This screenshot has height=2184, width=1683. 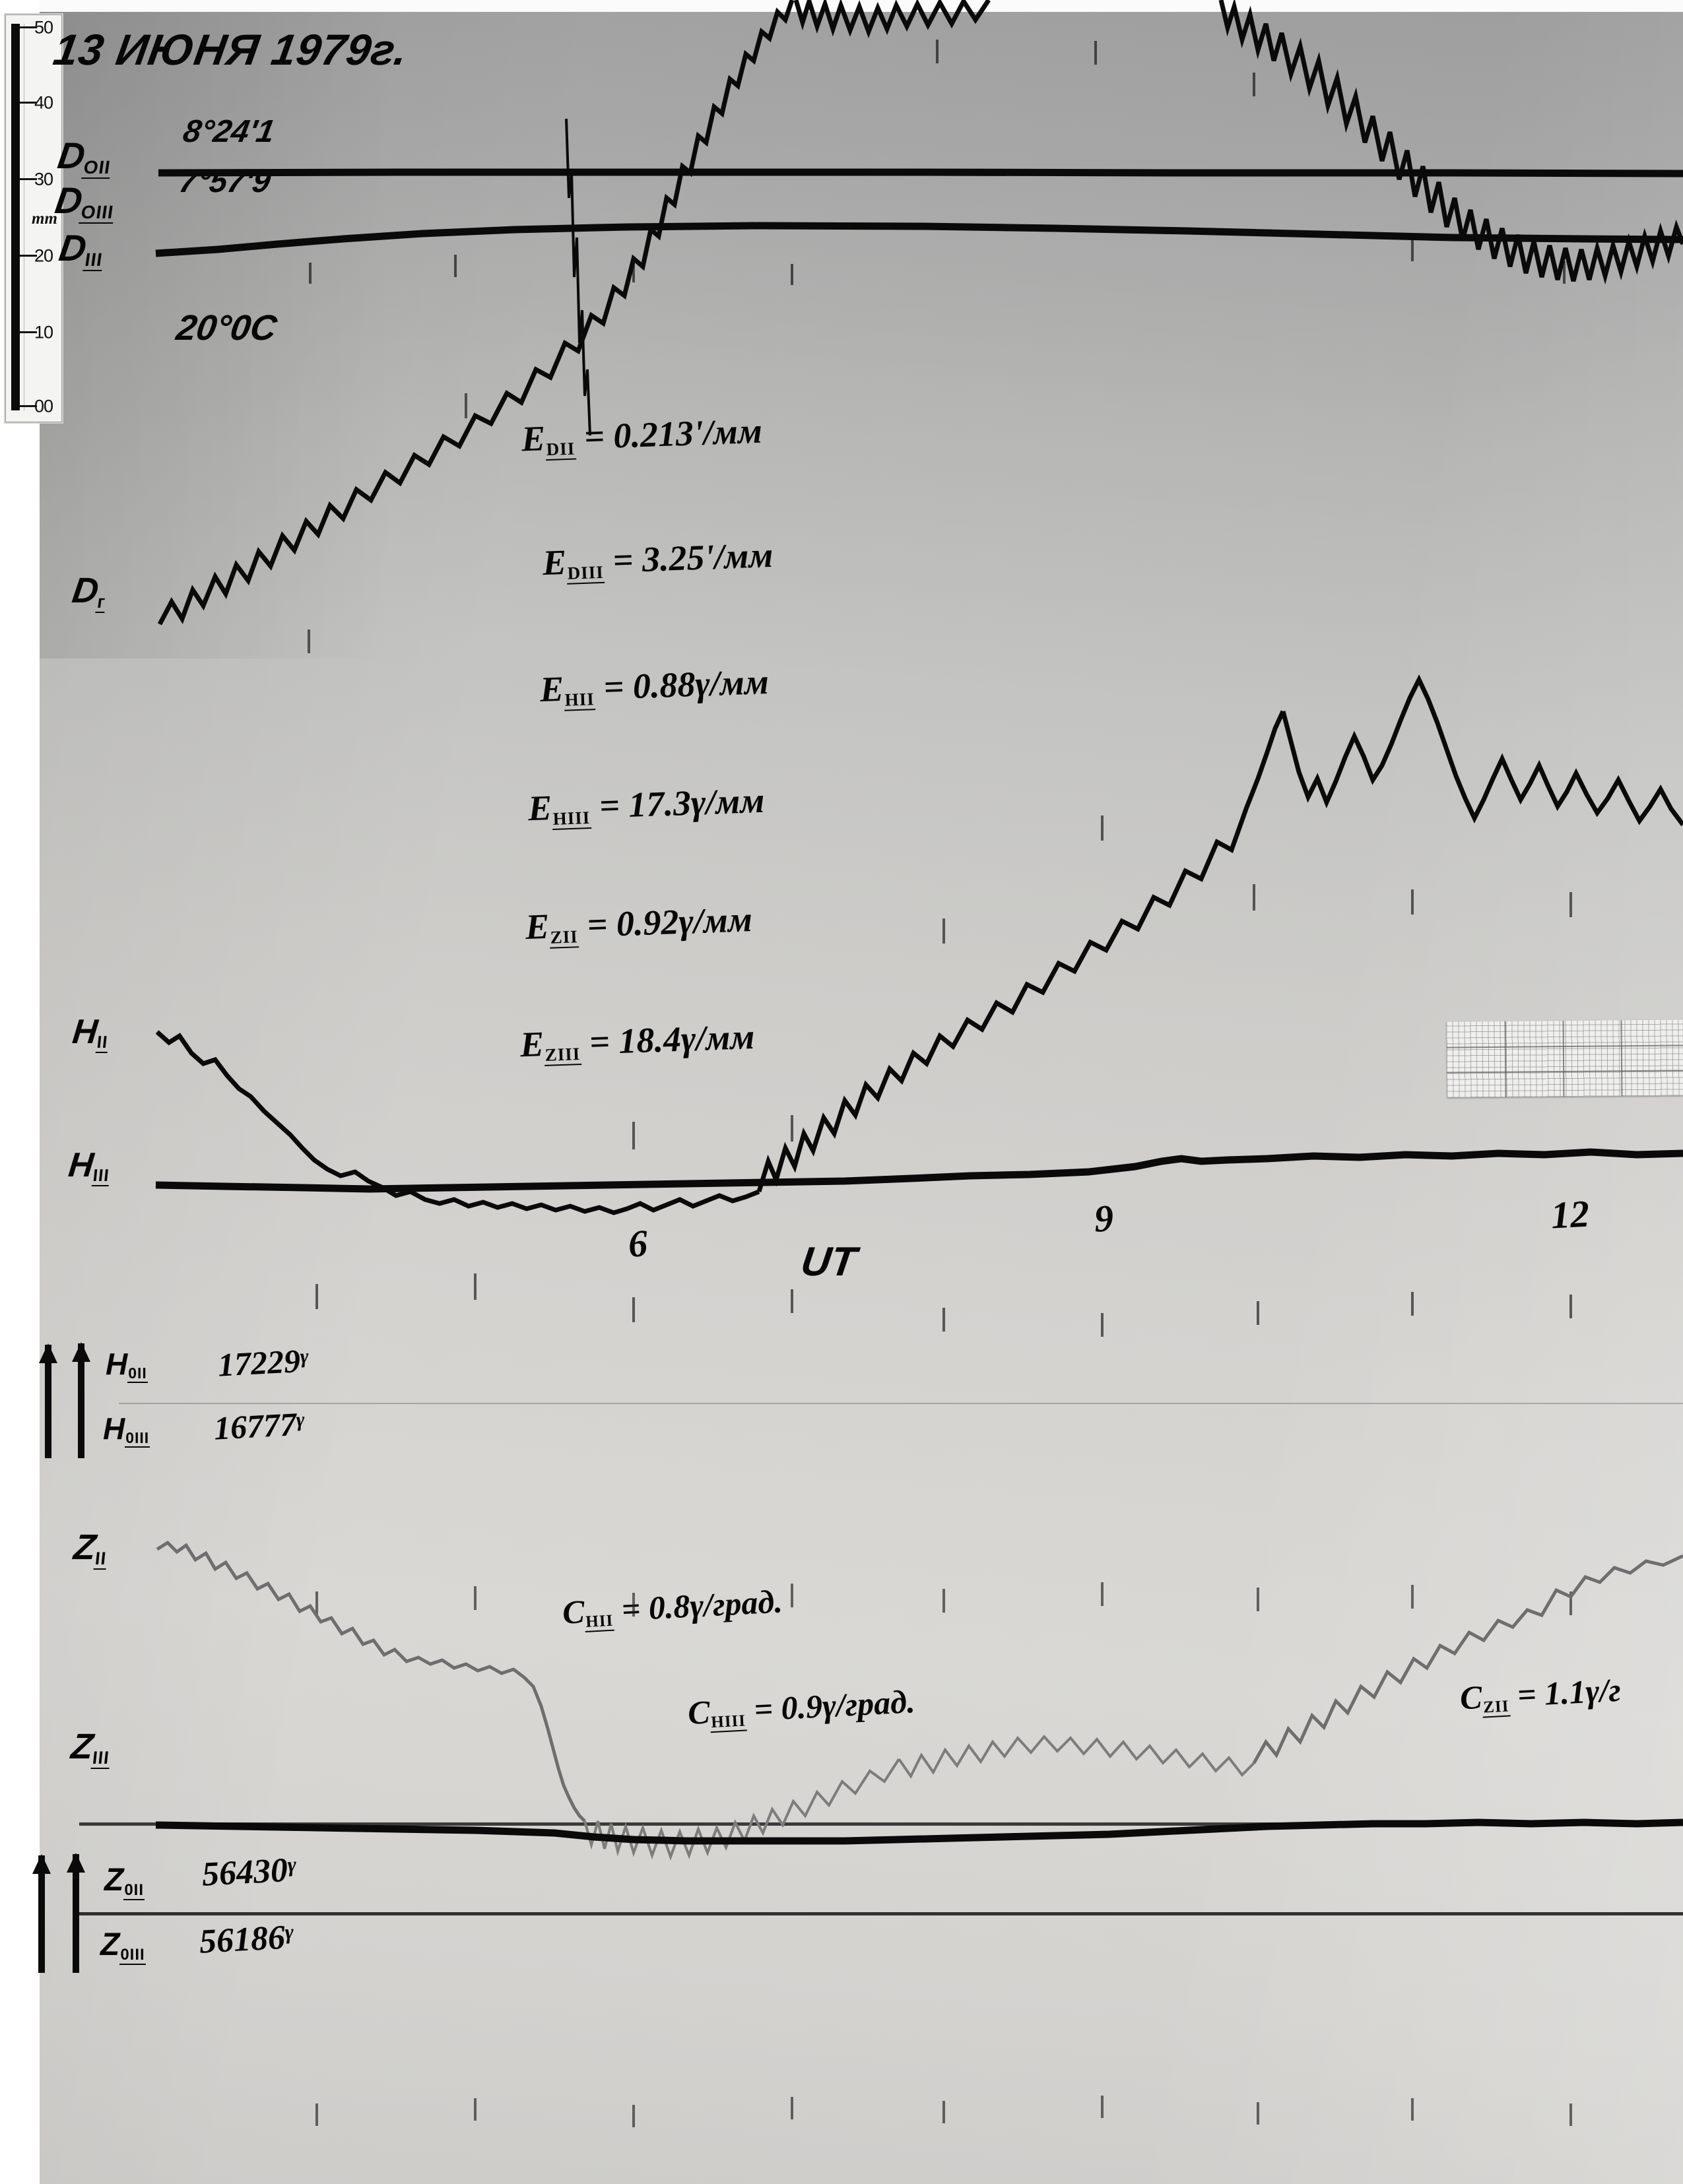 I want to click on trace-dg-descent, so click(x=1450, y=142).